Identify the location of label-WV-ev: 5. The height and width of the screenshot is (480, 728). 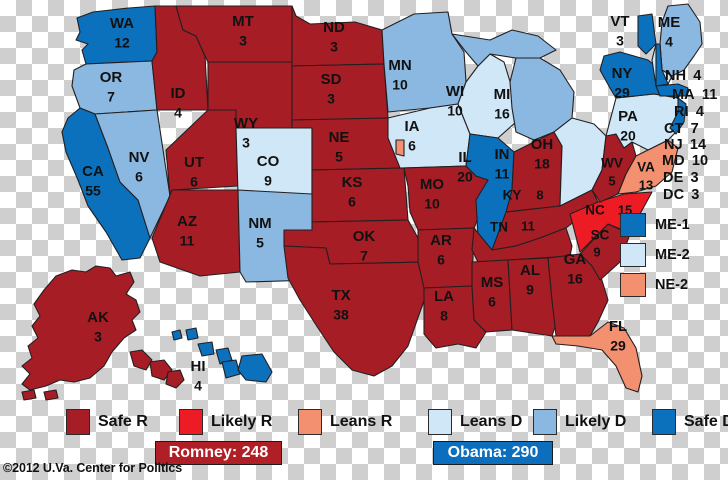
(611, 180).